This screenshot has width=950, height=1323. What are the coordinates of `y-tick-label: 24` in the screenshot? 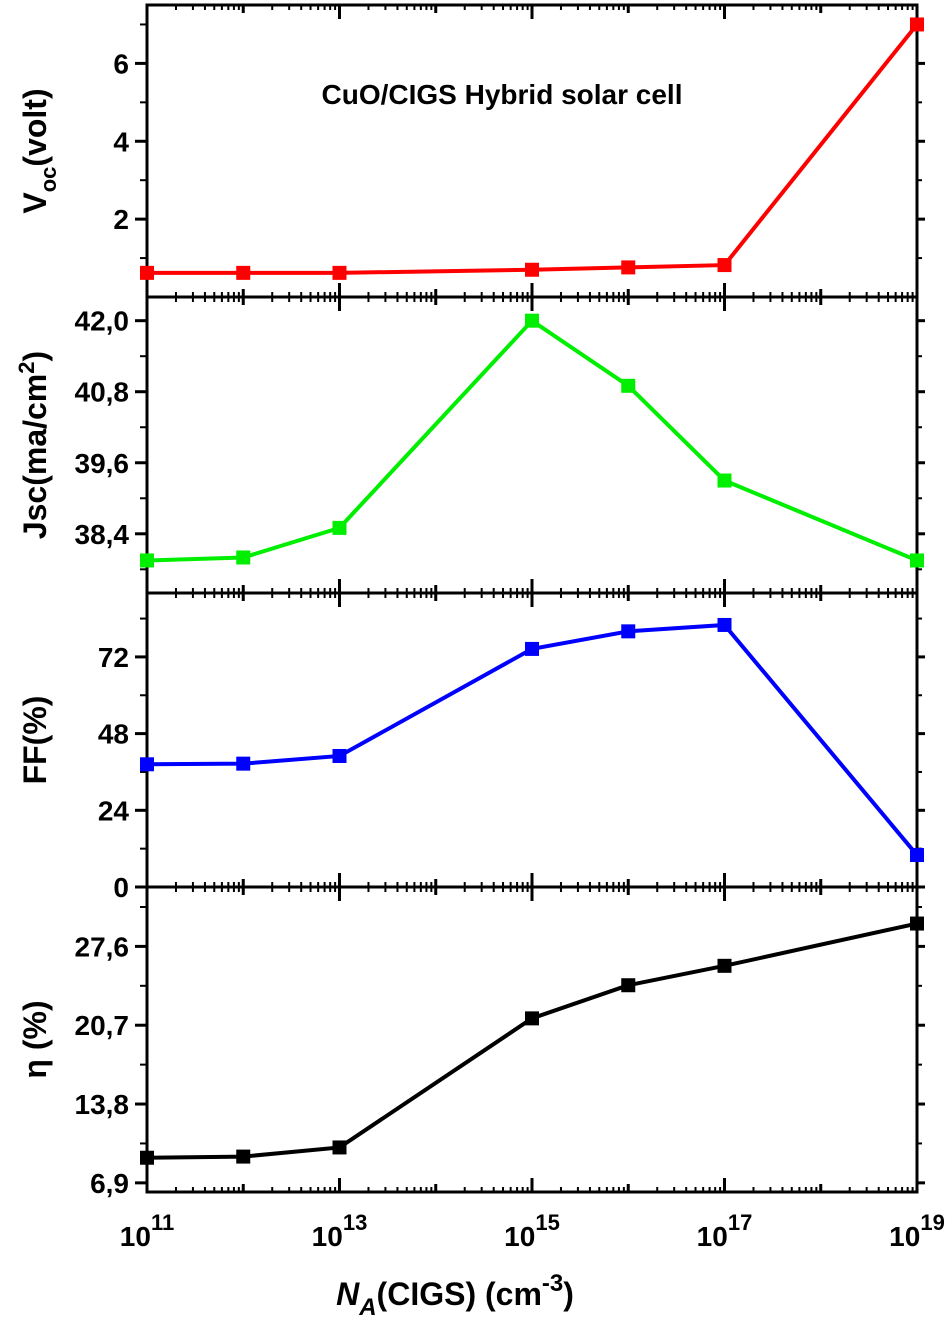 It's located at (114, 810).